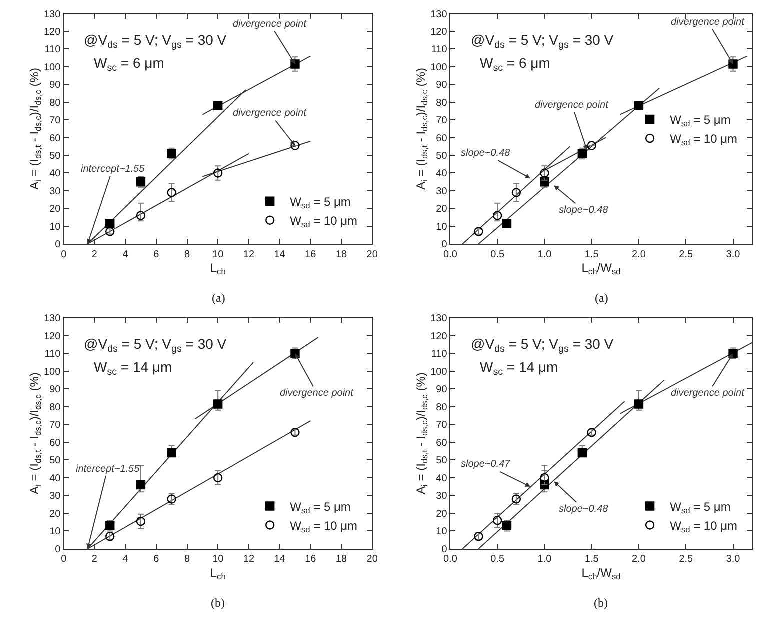 The height and width of the screenshot is (622, 771). I want to click on x-tick-label: 4, so click(125, 560).